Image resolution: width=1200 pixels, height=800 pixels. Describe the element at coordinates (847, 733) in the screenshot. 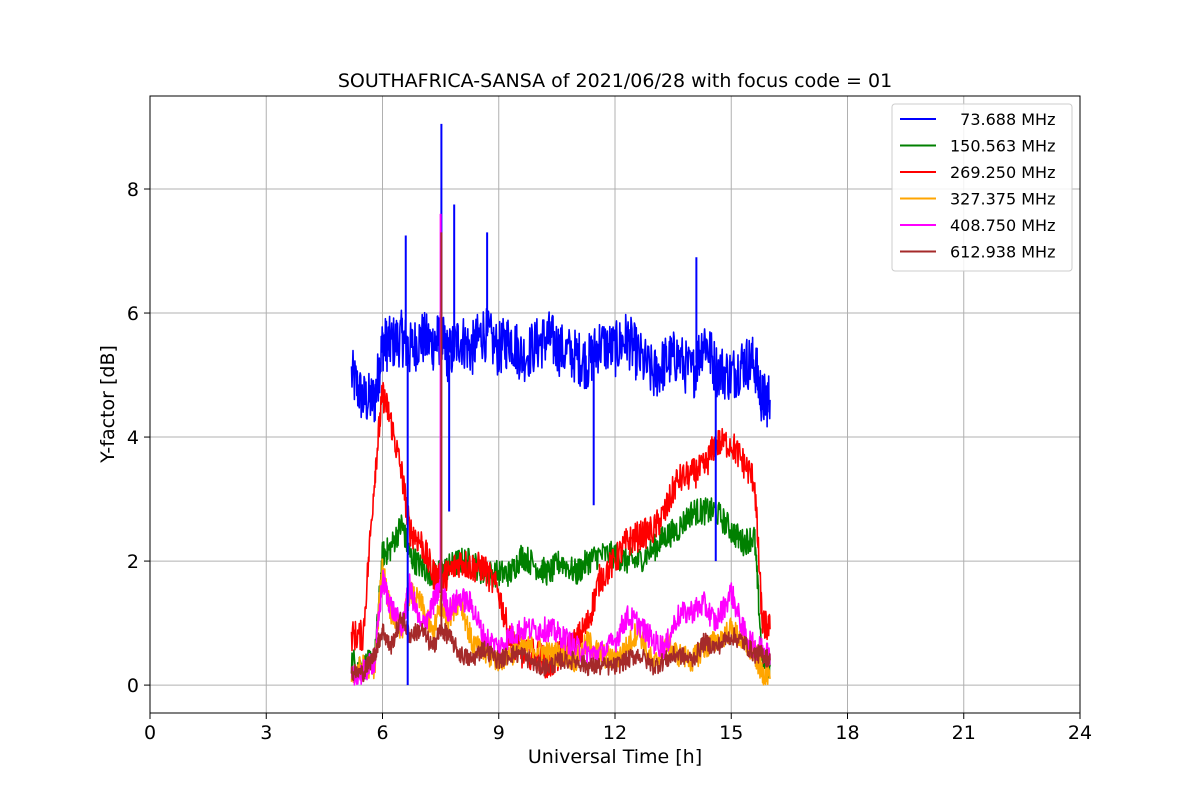

I see `x-tick-label: 18` at that location.